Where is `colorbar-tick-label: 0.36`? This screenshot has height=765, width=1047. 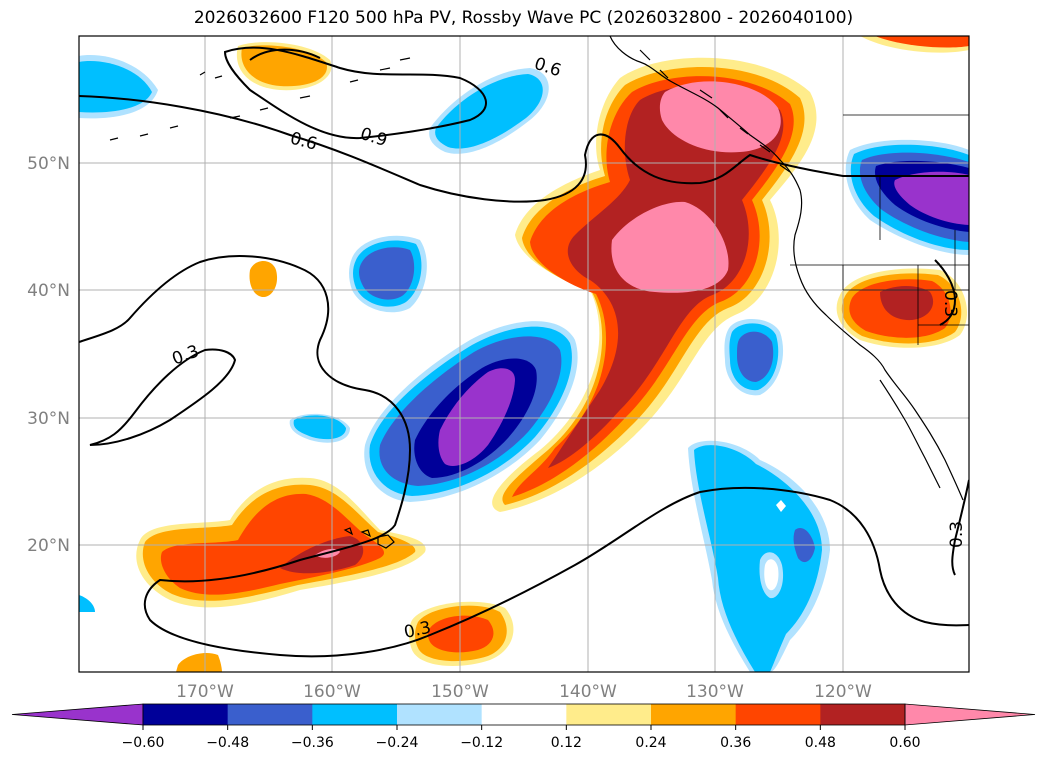
colorbar-tick-label: 0.36 is located at coordinates (735, 743).